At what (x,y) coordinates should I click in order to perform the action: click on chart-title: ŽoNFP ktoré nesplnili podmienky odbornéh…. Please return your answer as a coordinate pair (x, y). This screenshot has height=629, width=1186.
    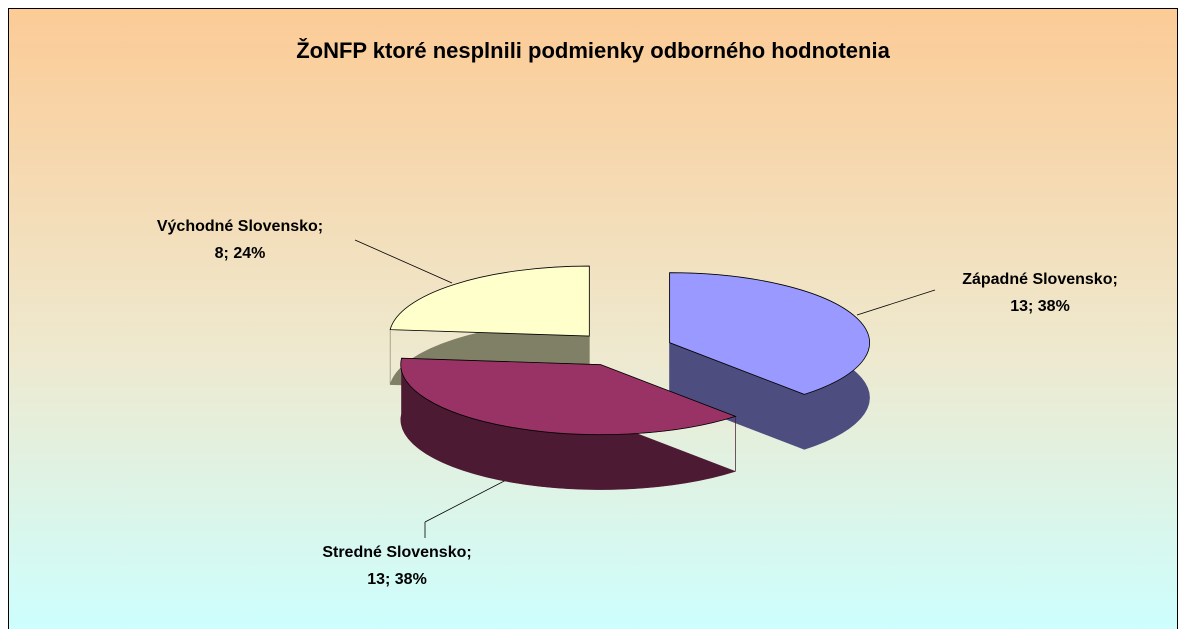
    Looking at the image, I should click on (593, 50).